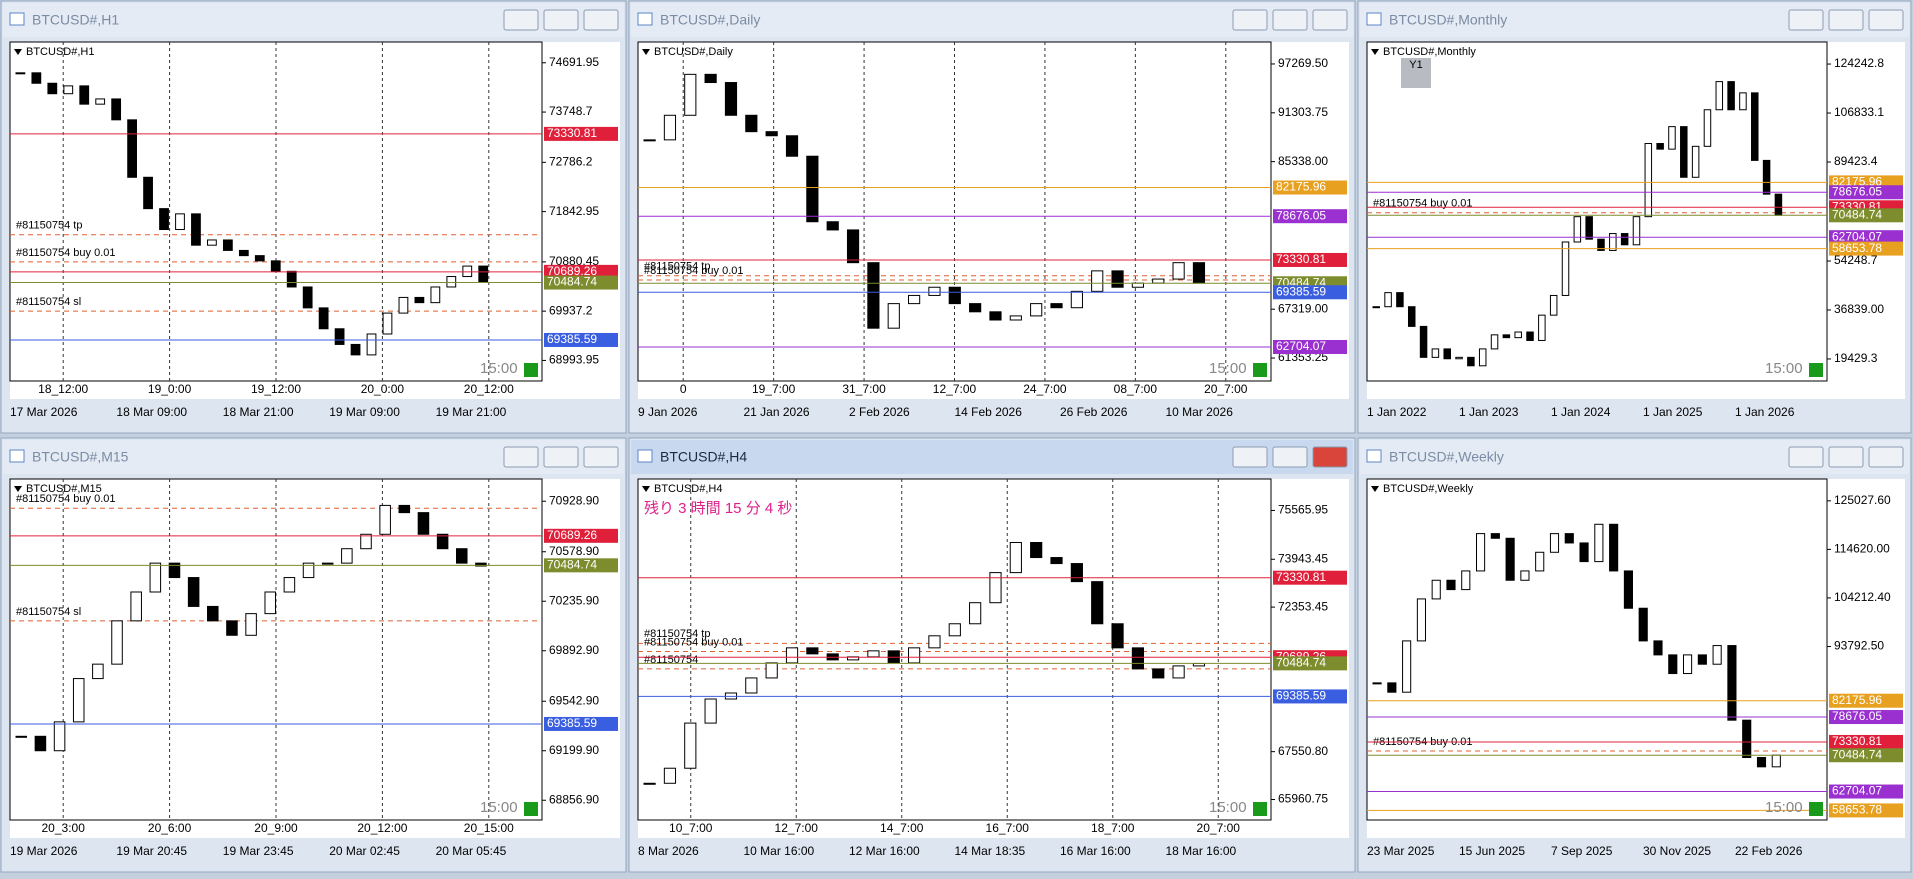 The height and width of the screenshot is (879, 1913). Describe the element at coordinates (574, 650) in the screenshot. I see `y-tick-label: 69892.90` at that location.